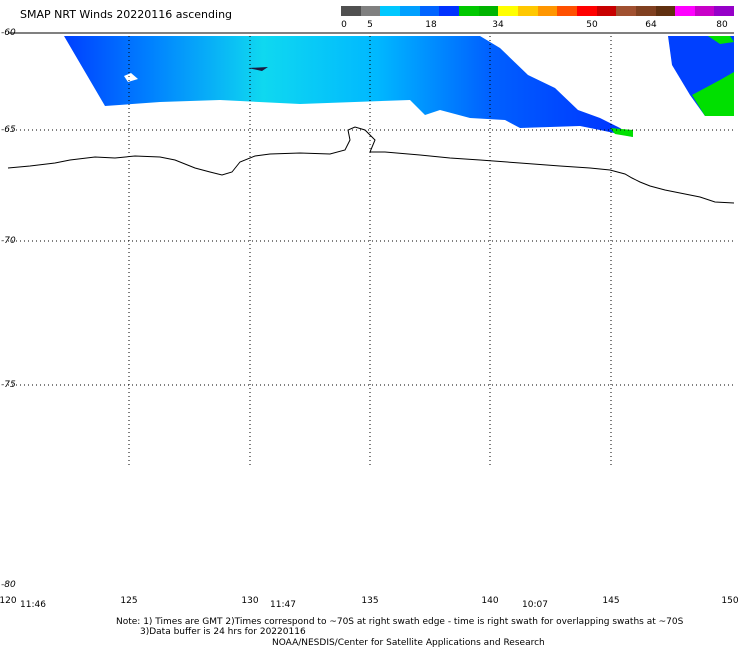 This screenshot has width=740, height=650. Describe the element at coordinates (490, 601) in the screenshot. I see `lon-label: 140` at that location.